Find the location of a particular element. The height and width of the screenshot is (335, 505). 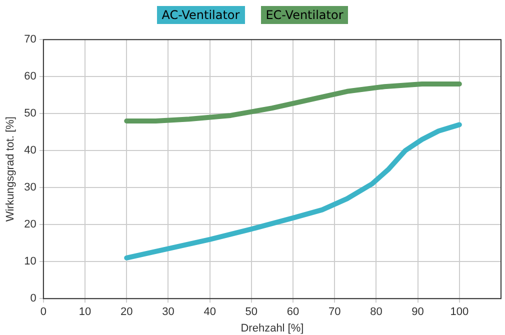

y-tick-label: 0 is located at coordinates (33, 298).